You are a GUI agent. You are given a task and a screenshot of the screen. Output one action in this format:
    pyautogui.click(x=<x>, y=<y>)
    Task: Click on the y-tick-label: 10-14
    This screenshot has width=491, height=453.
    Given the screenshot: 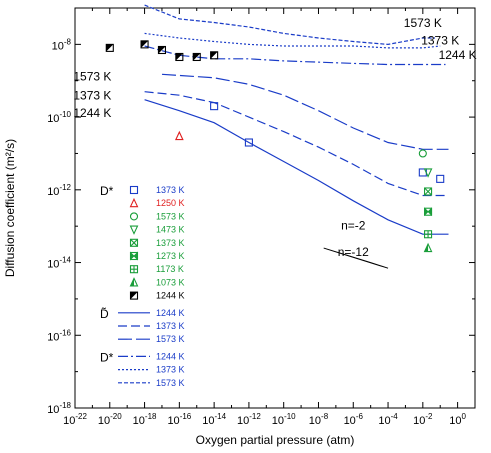 What is the action you would take?
    pyautogui.click(x=59, y=263)
    